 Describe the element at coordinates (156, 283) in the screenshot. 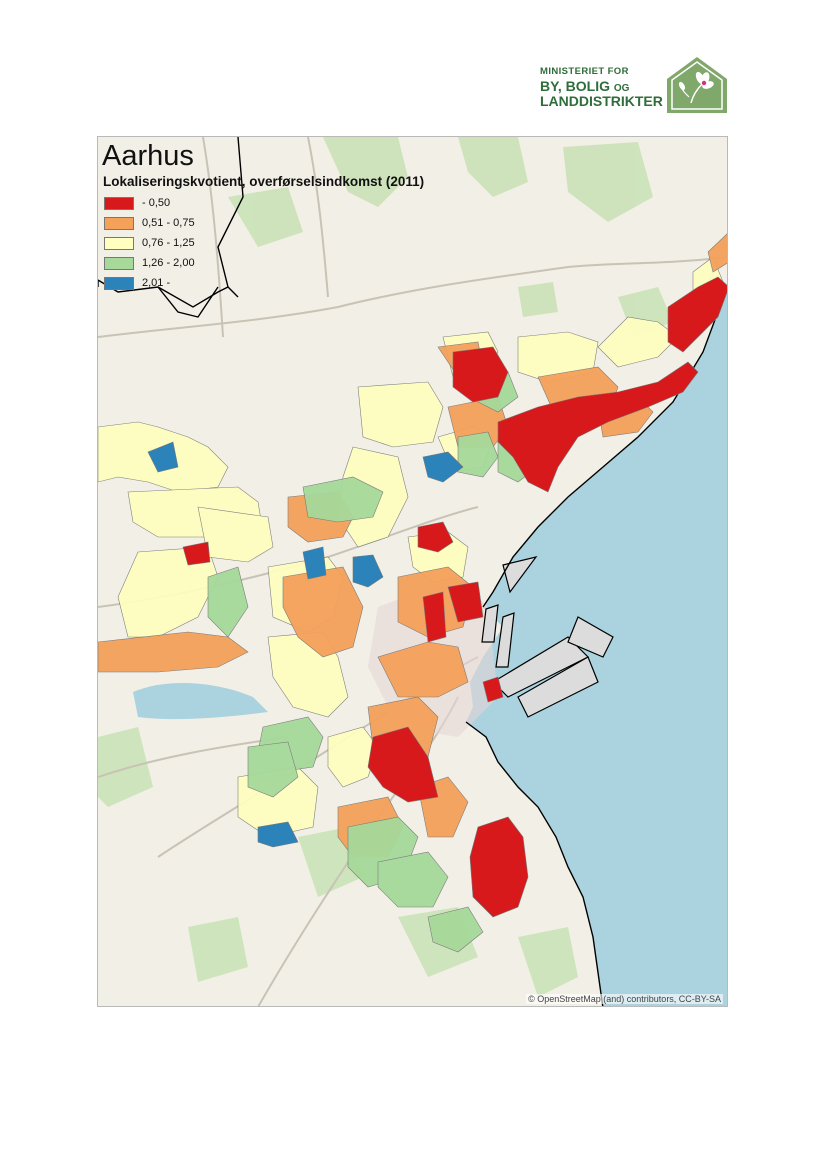

I see `legend-label: 2,01 -` at that location.